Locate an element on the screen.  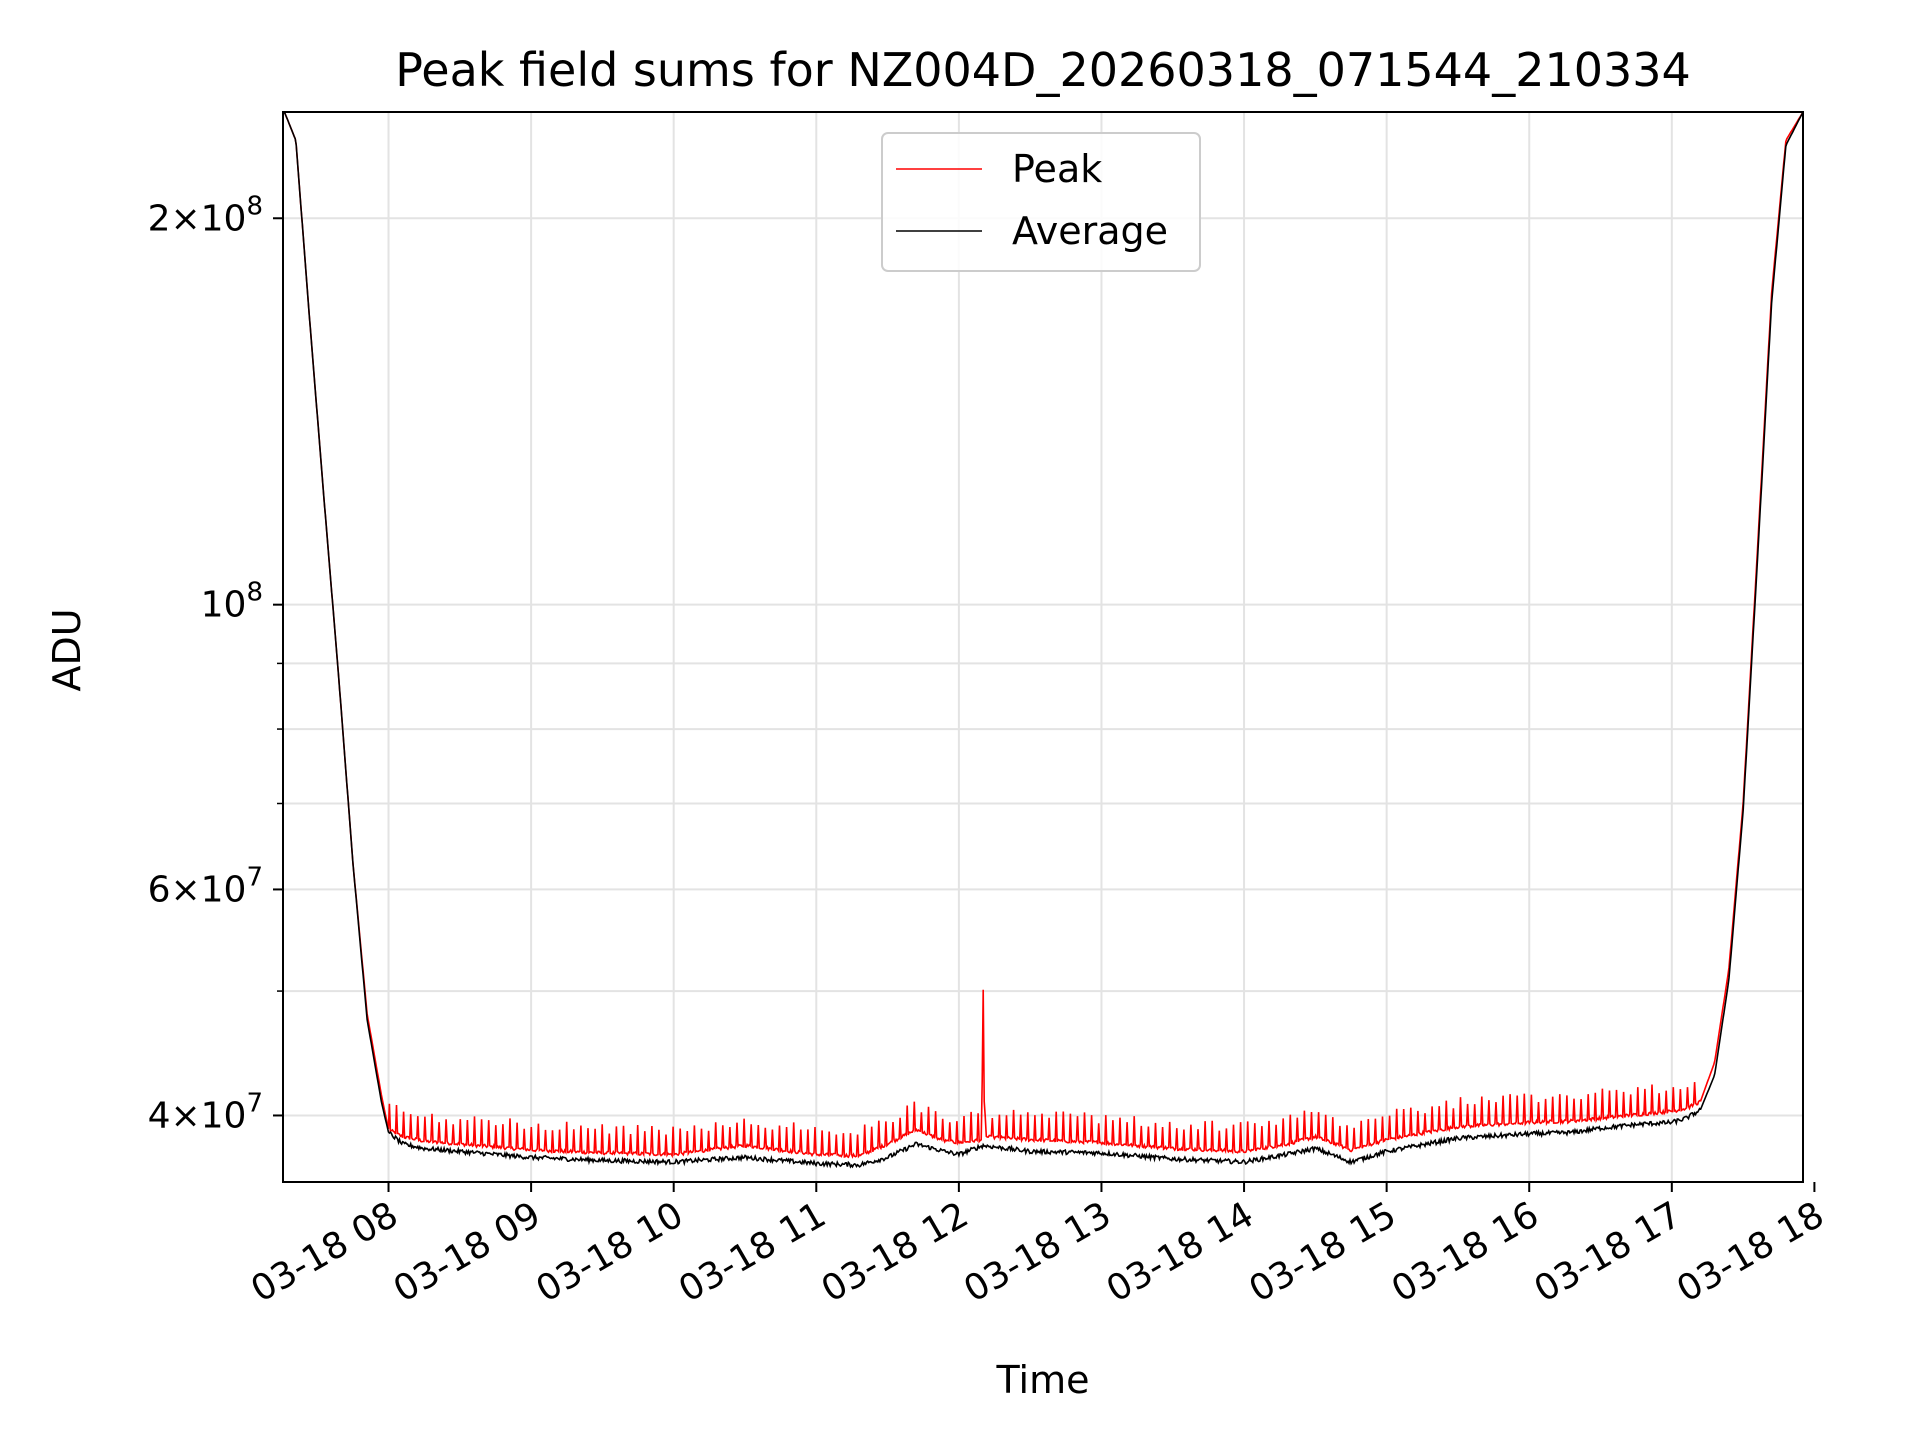
legend-label-peak: Peak is located at coordinates (1057, 169).